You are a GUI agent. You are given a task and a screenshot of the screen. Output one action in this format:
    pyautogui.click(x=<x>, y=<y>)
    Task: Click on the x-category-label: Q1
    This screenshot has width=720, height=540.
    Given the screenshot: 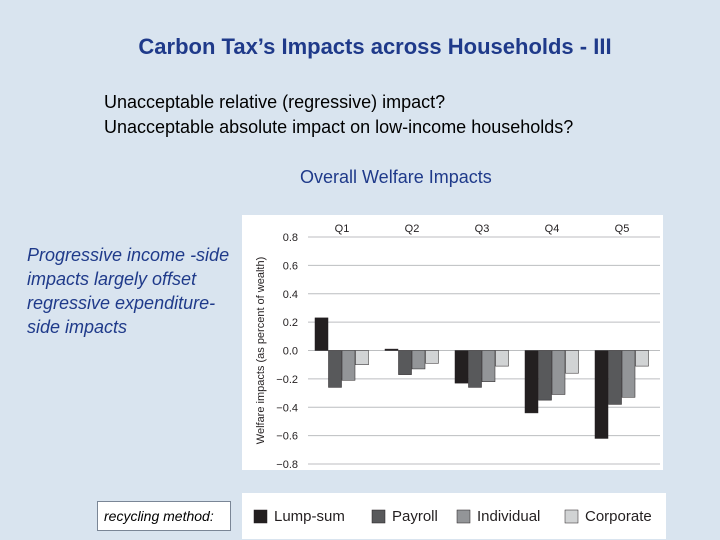 What is the action you would take?
    pyautogui.click(x=342, y=229)
    